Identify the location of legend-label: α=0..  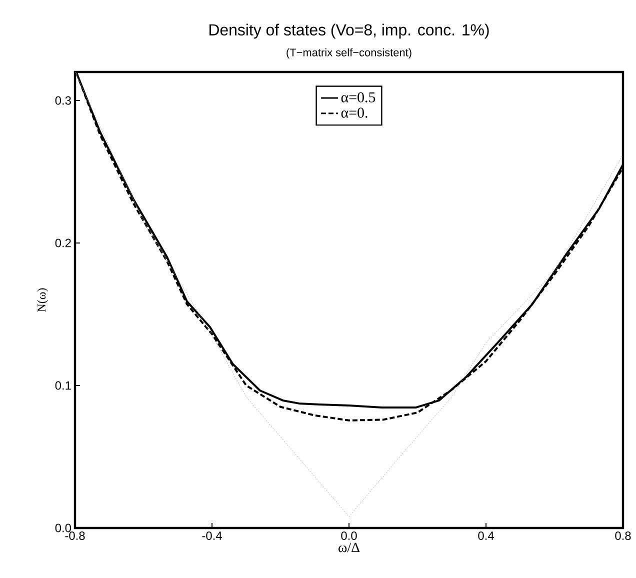
(354, 113).